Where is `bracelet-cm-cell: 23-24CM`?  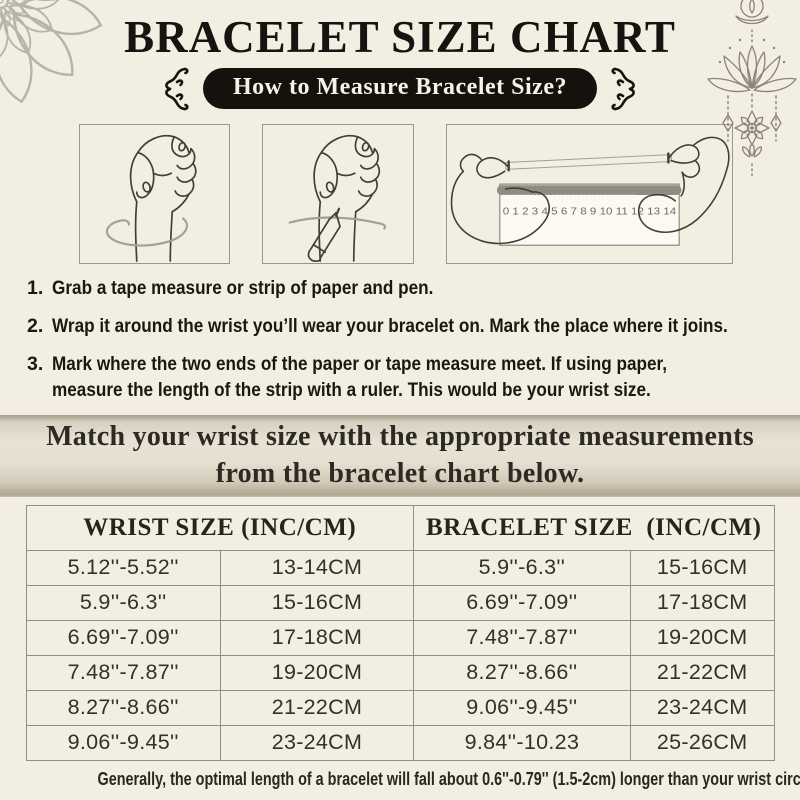 bracelet-cm-cell: 23-24CM is located at coordinates (702, 707).